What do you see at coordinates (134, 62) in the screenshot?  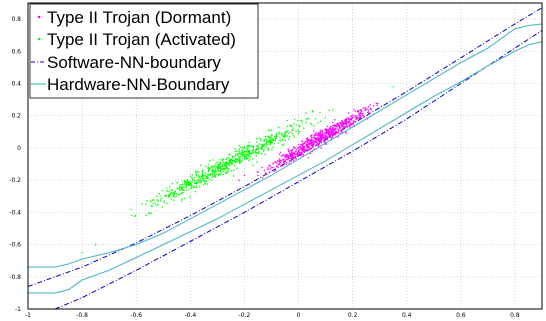 I see `legend-label-software-boundary: Software-NN-boundary` at bounding box center [134, 62].